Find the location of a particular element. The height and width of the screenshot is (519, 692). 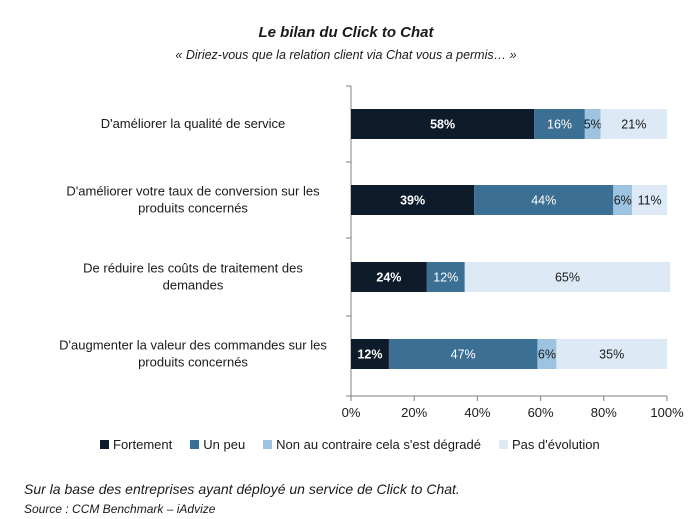

bar-value-label-0-0: 58% is located at coordinates (442, 125).